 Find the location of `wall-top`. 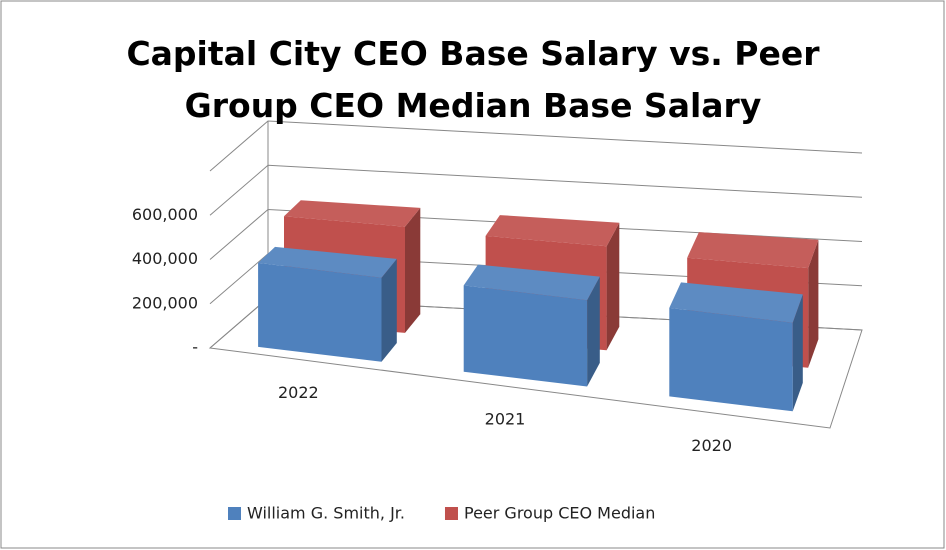

wall-top is located at coordinates (536, 146).